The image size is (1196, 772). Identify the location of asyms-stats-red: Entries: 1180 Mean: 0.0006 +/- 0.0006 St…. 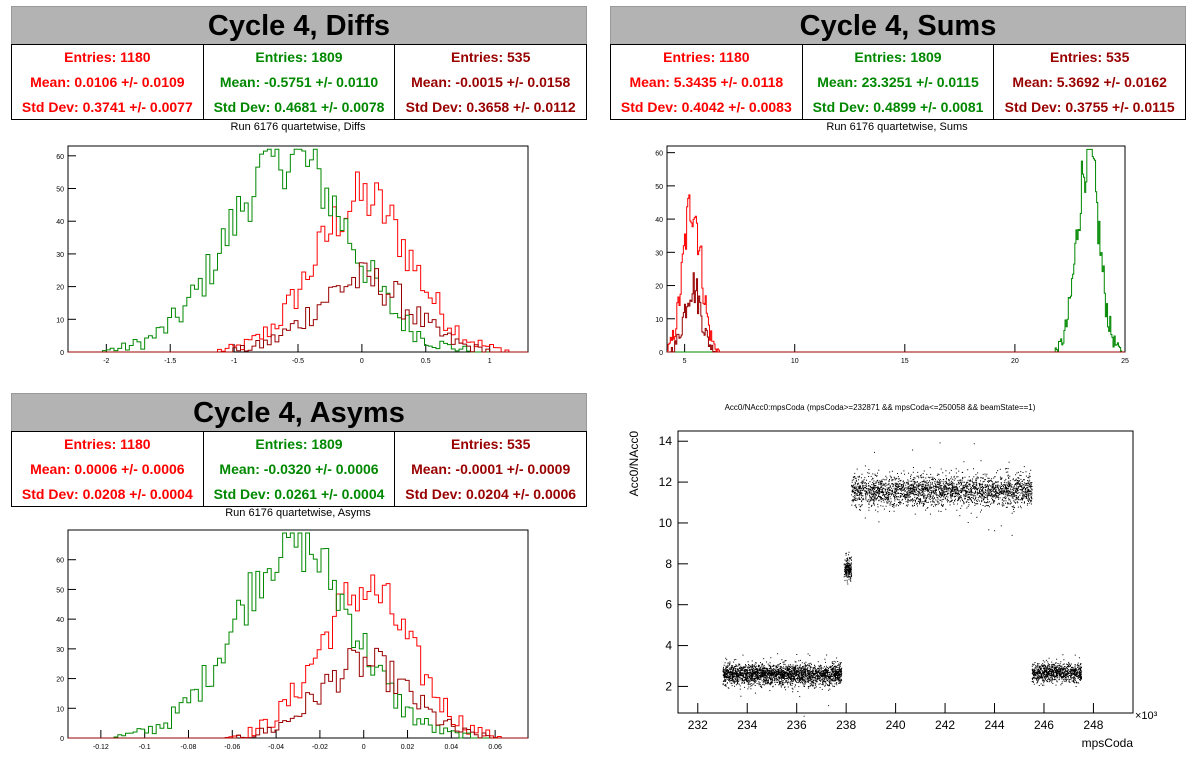
(108, 469).